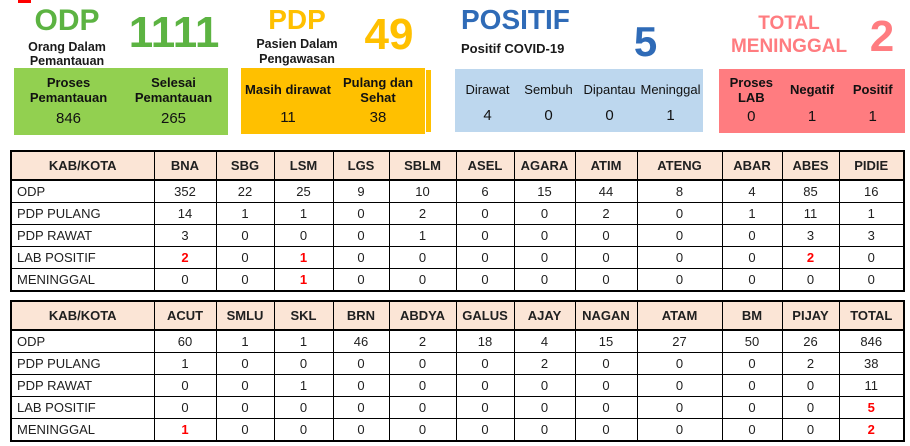  What do you see at coordinates (752, 341) in the screenshot?
I see `table-cell: 50` at bounding box center [752, 341].